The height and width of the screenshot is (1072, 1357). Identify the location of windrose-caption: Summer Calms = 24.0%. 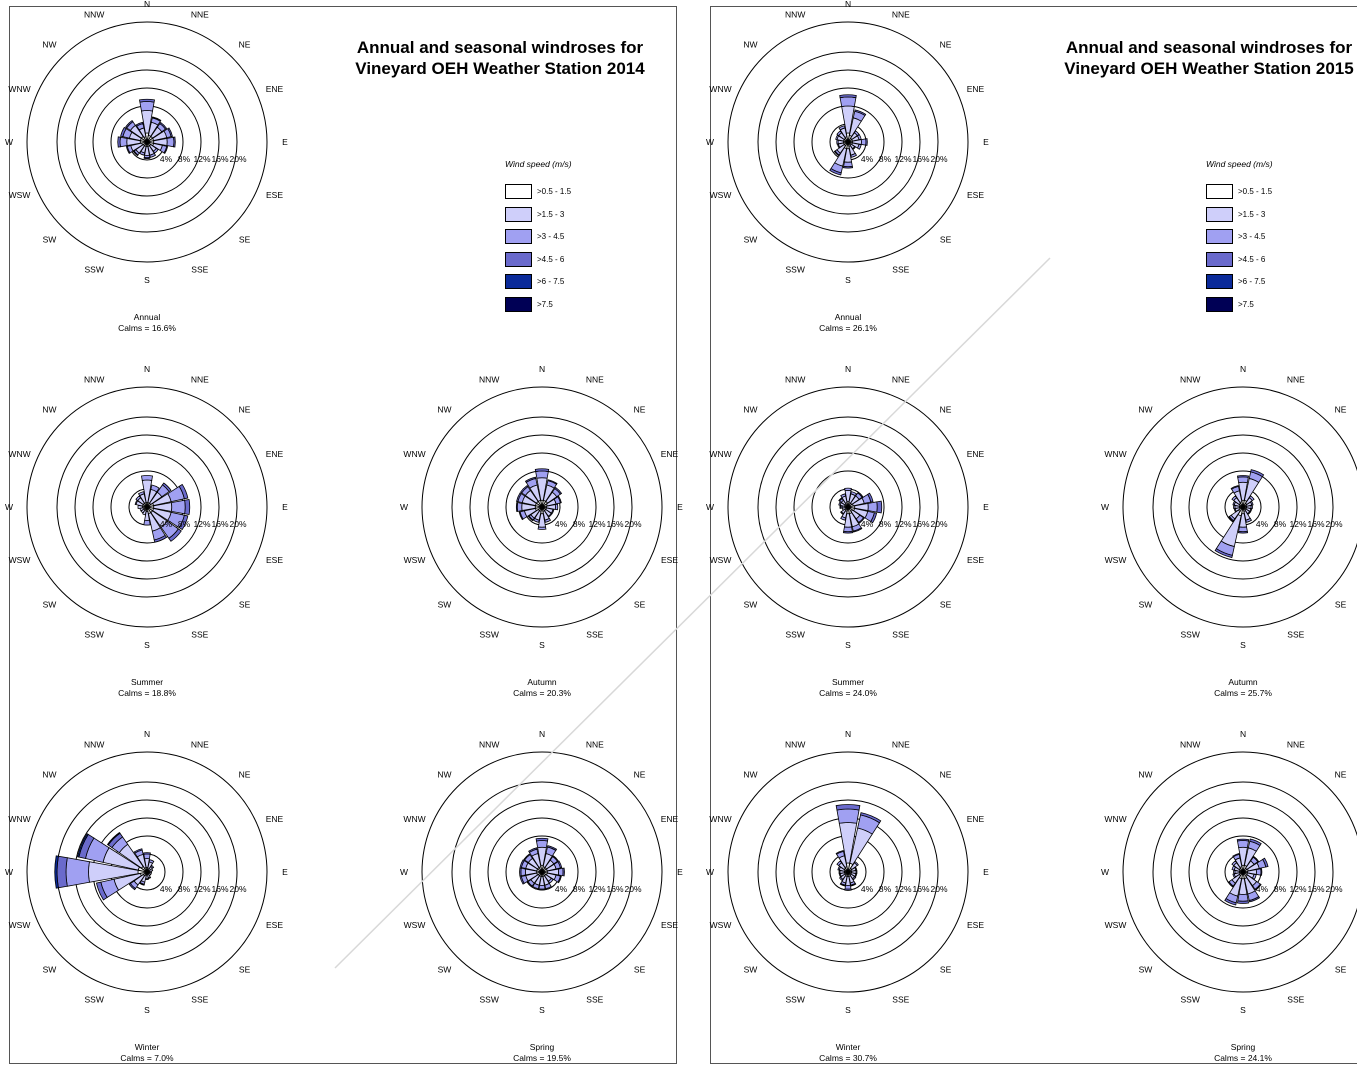
(848, 688).